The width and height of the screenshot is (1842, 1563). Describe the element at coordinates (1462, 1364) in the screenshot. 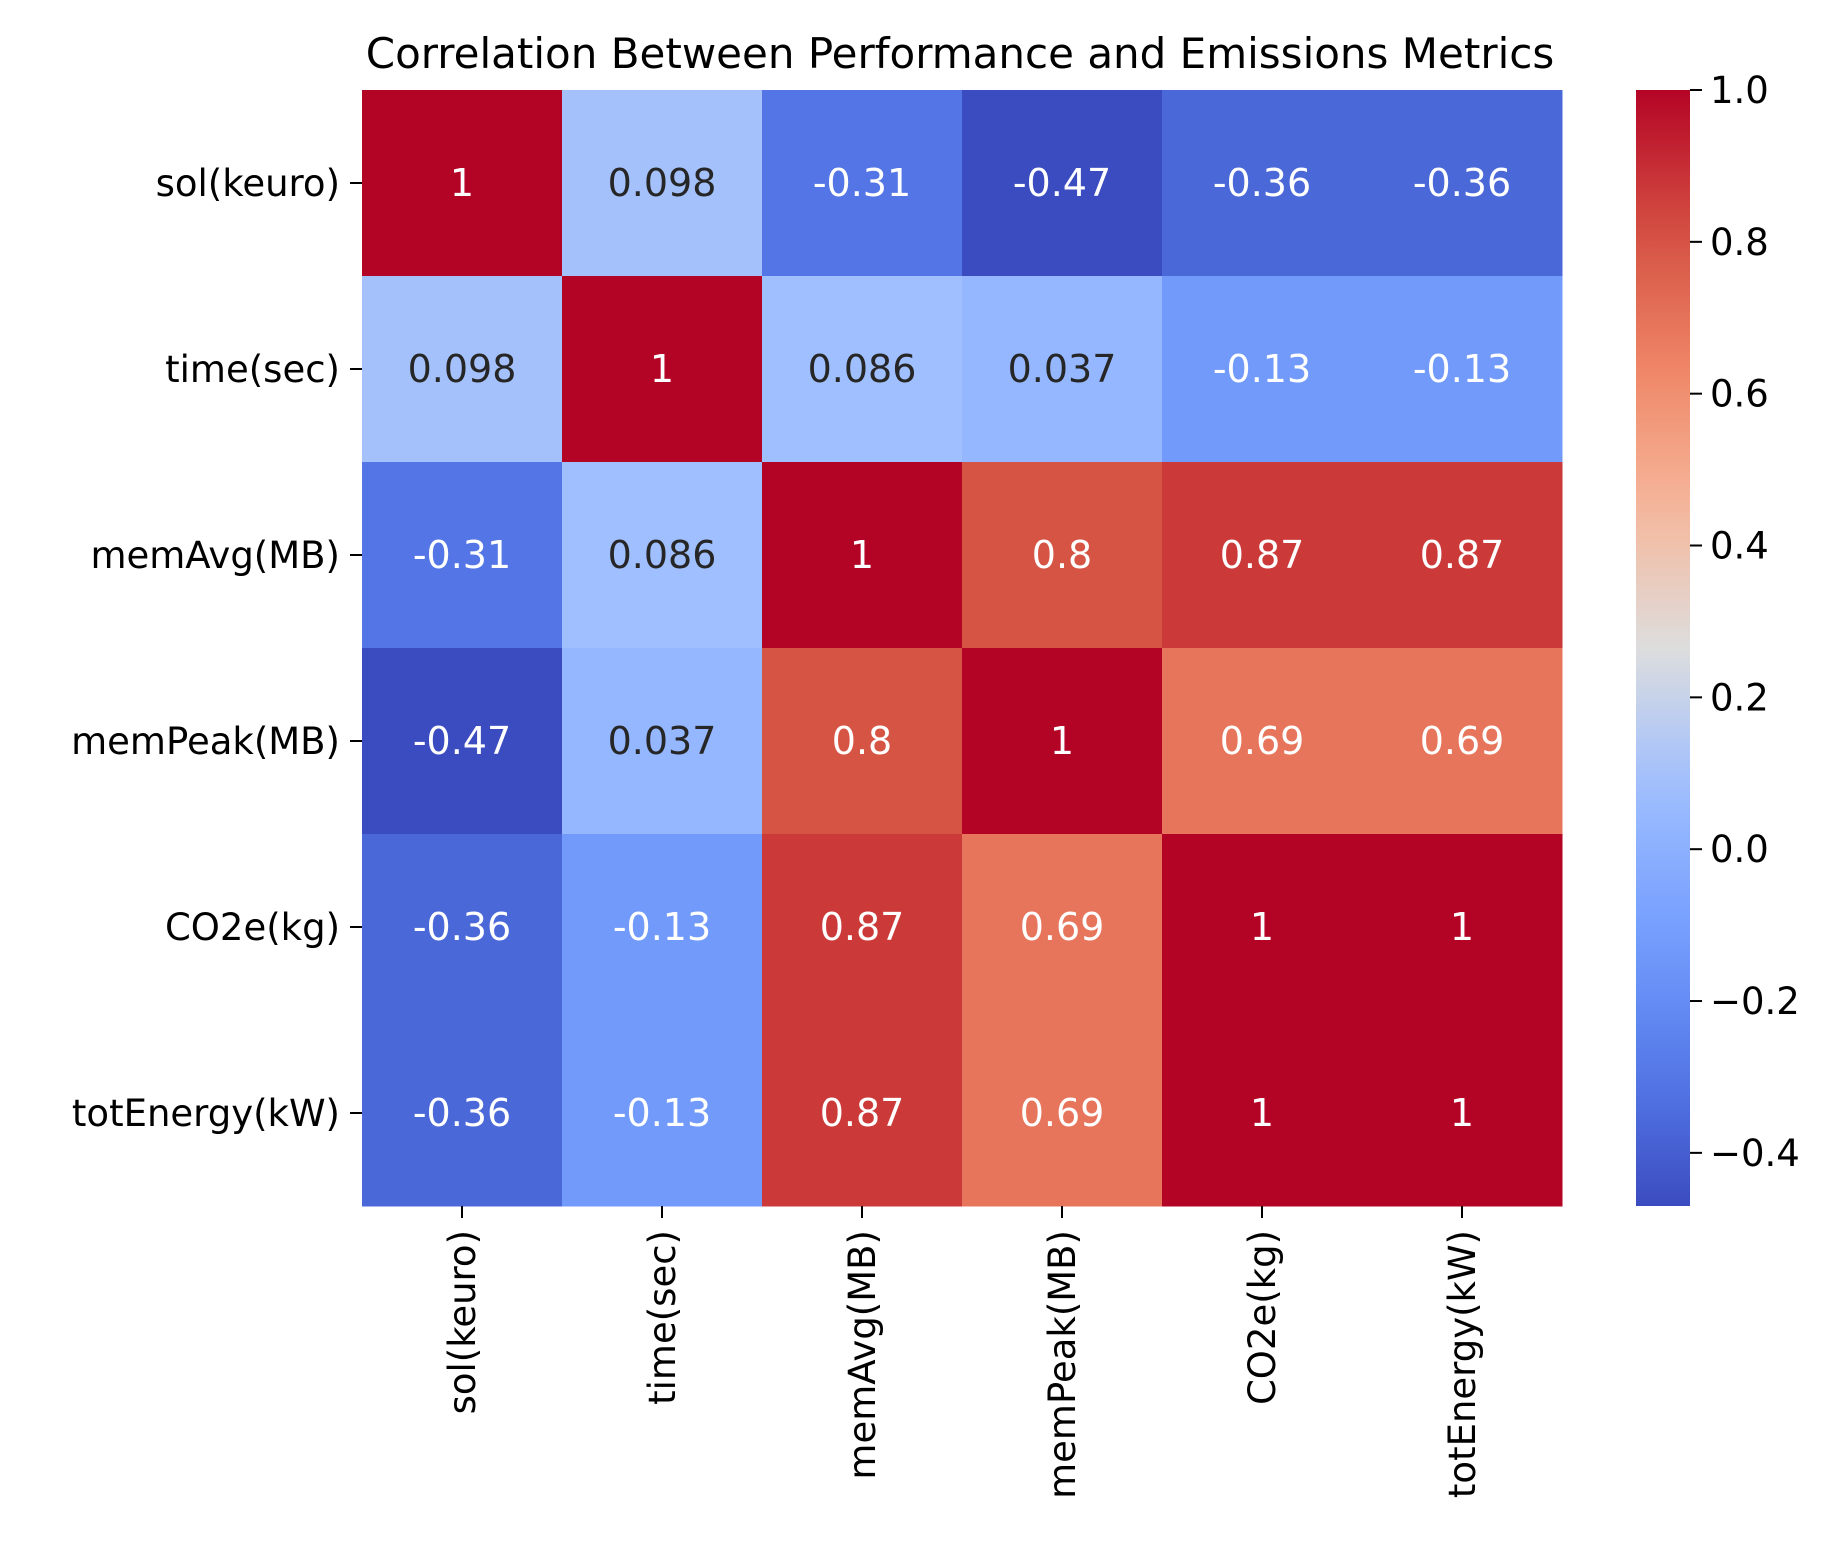

I see `x-tick-label: totEnergy(kW)` at that location.